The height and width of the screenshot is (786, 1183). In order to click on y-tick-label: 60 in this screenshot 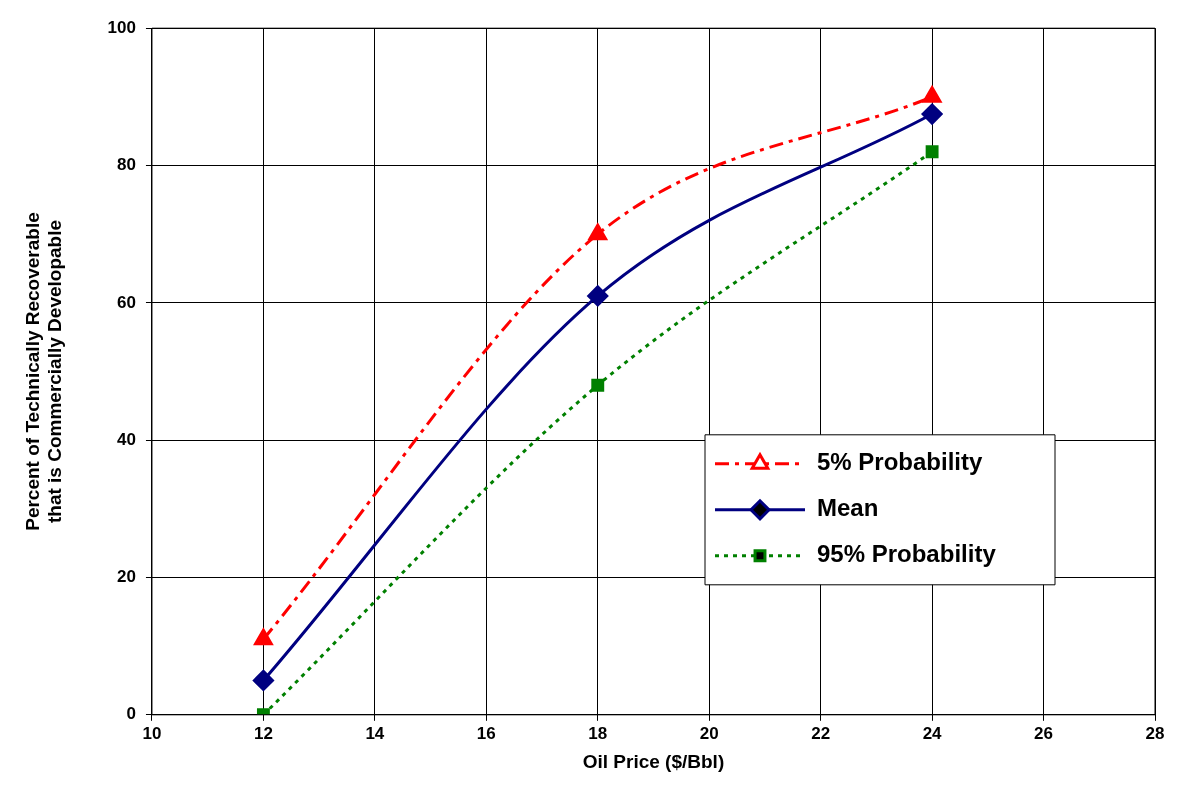, I will do `click(126, 302)`.